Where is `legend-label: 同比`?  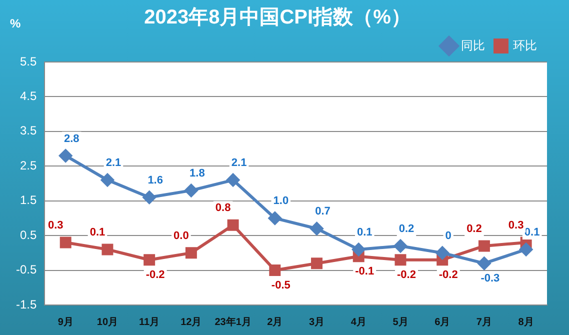
legend-label: 同比 is located at coordinates (473, 45).